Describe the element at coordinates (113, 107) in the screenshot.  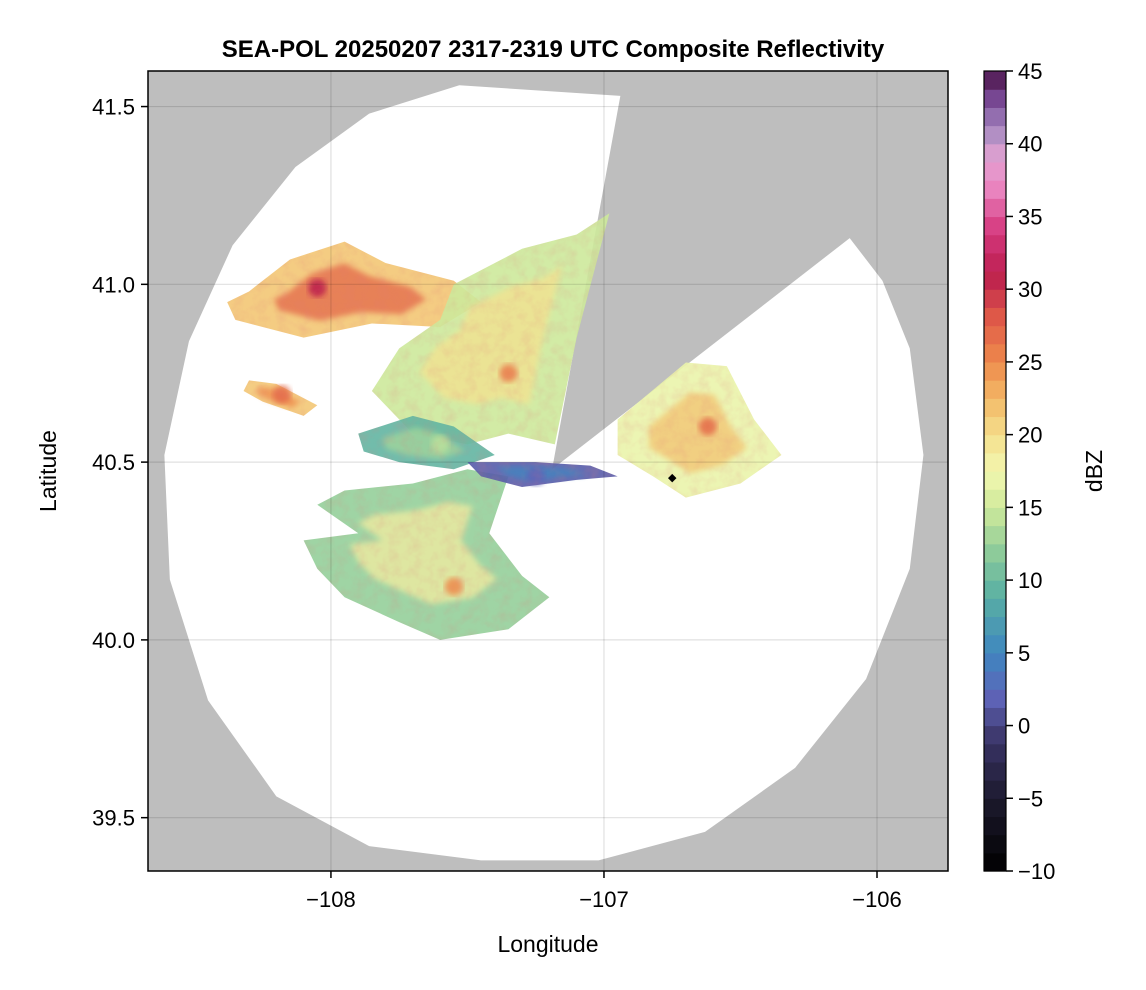
I see `y-tick-label: 41.5` at that location.